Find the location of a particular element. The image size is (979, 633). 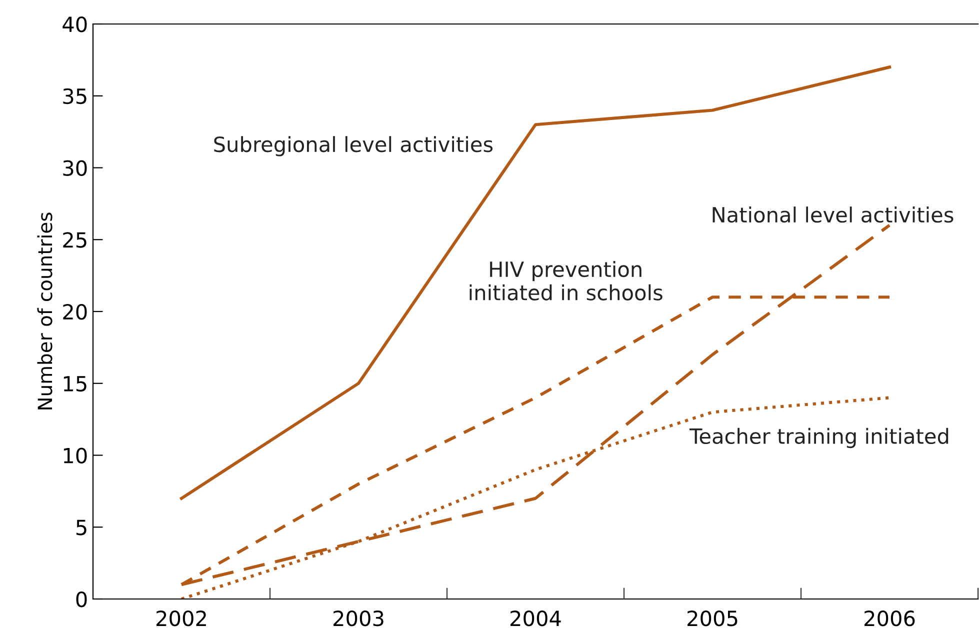

series-label: Teacher training initiated is located at coordinates (818, 438).